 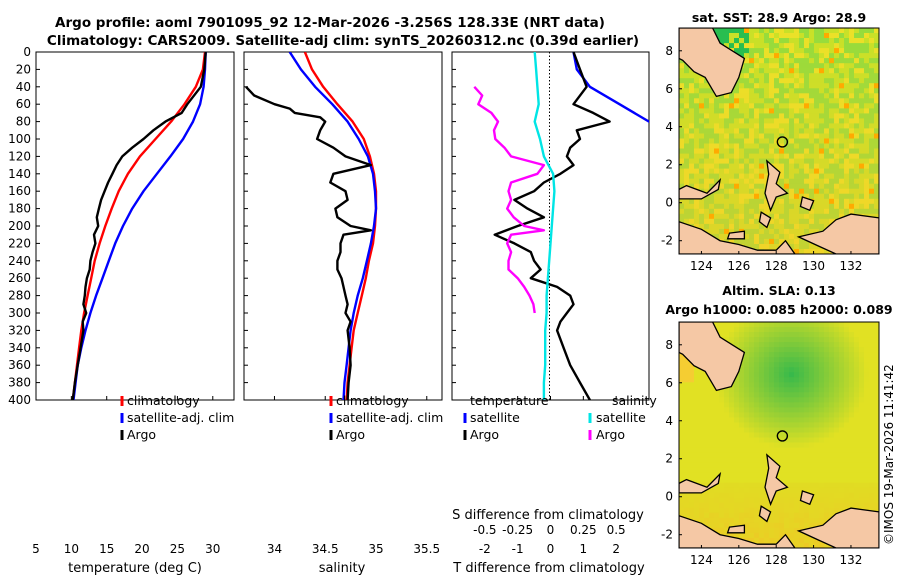 What do you see at coordinates (19, 383) in the screenshot?
I see `depth-tick-label: 380` at bounding box center [19, 383].